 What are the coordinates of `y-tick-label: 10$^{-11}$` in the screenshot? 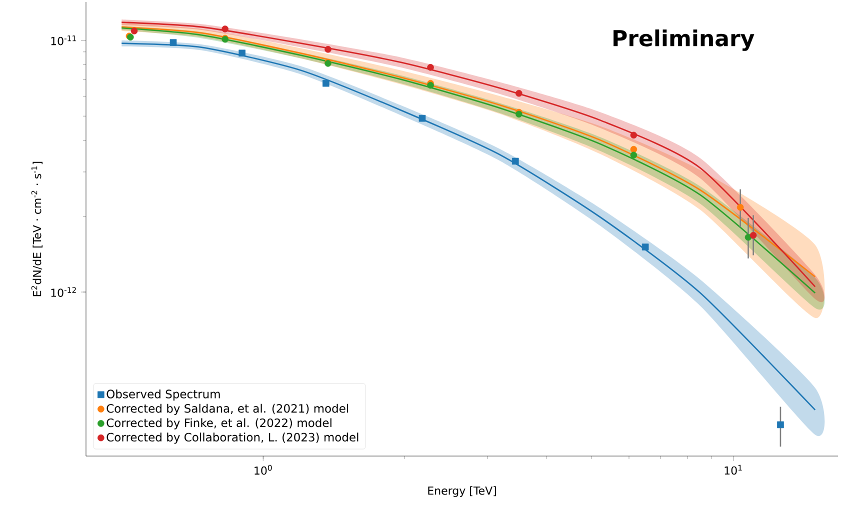 It's located at (63, 40).